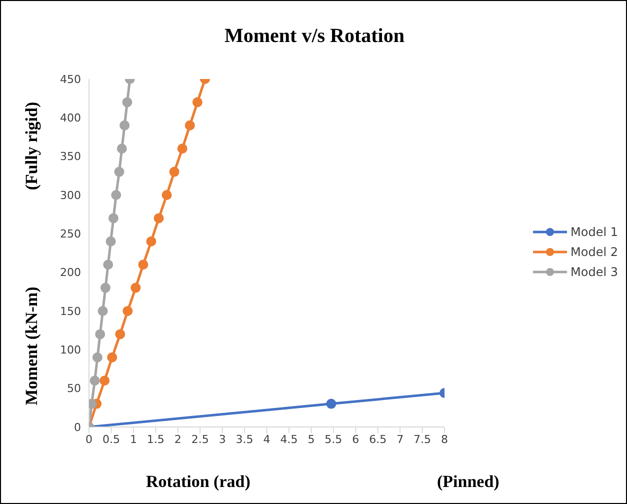 The image size is (627, 504). Describe the element at coordinates (266, 439) in the screenshot. I see `x-tick-label: 4` at that location.